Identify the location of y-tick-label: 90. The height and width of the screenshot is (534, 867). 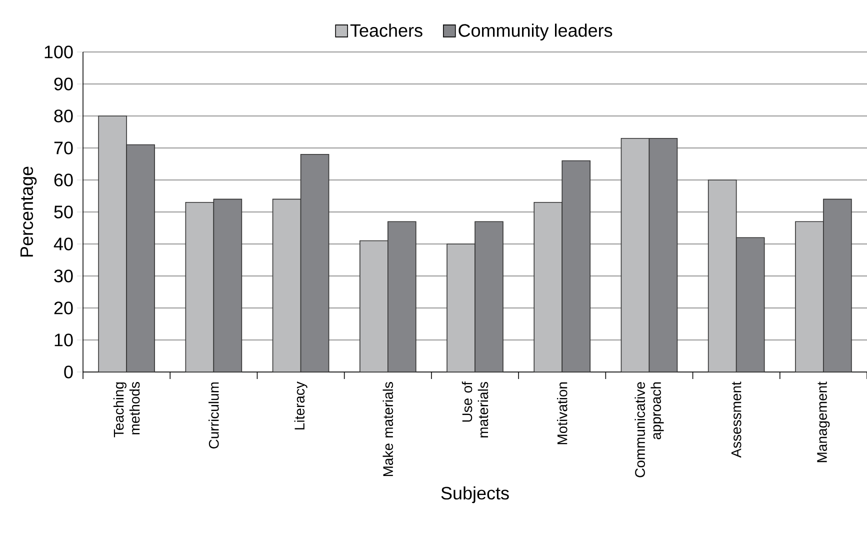
(63, 84).